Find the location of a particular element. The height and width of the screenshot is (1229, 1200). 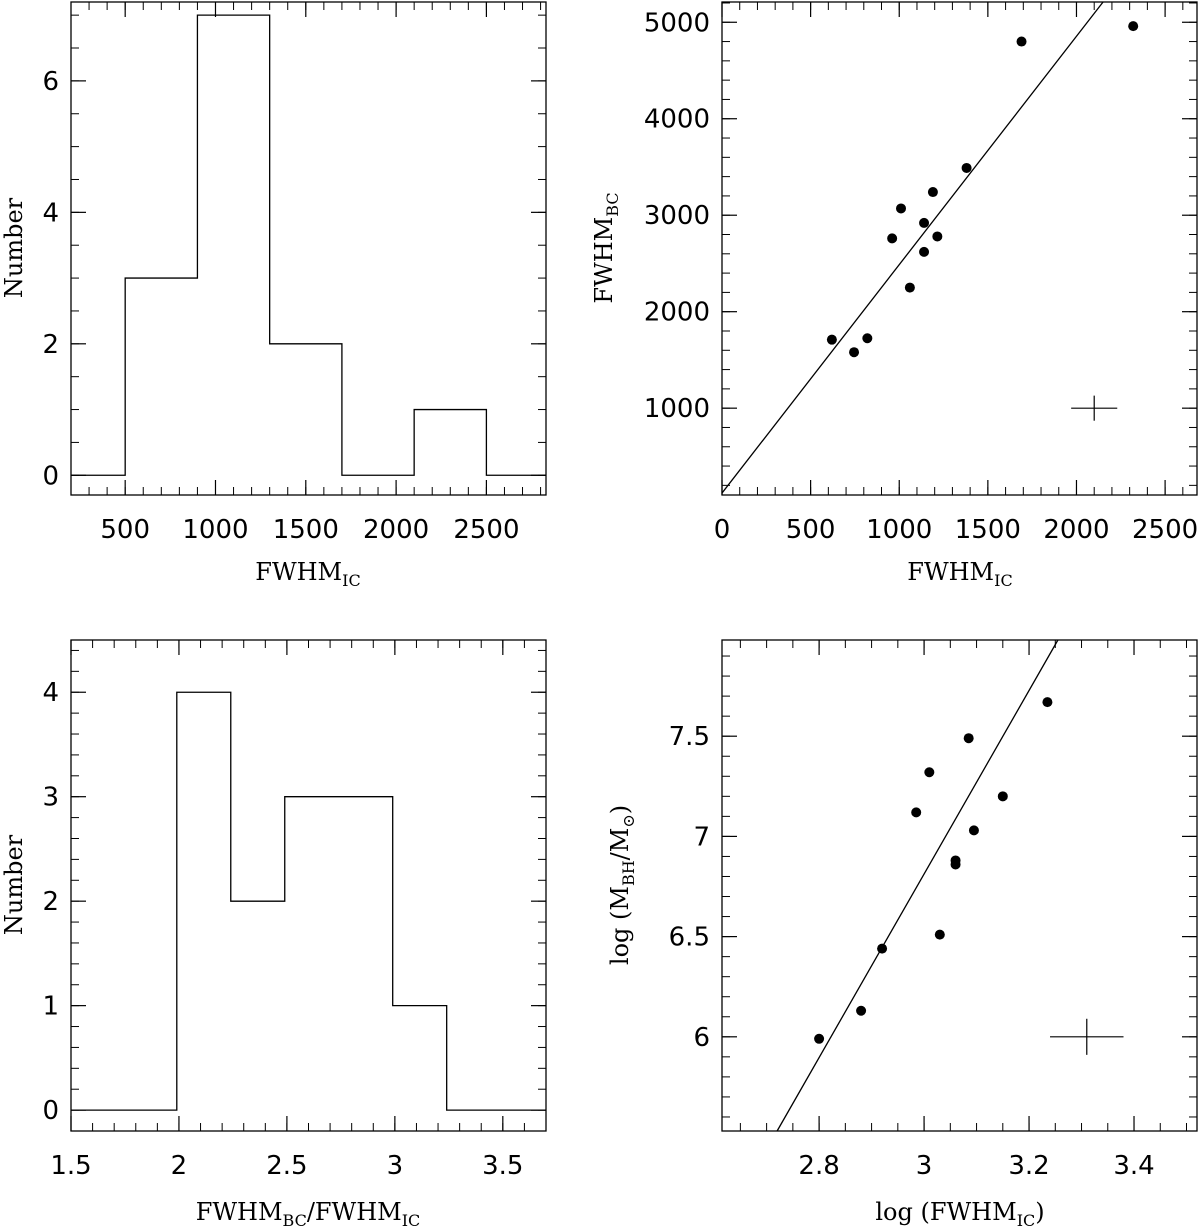

y-tick-label: 4000 is located at coordinates (677, 120).